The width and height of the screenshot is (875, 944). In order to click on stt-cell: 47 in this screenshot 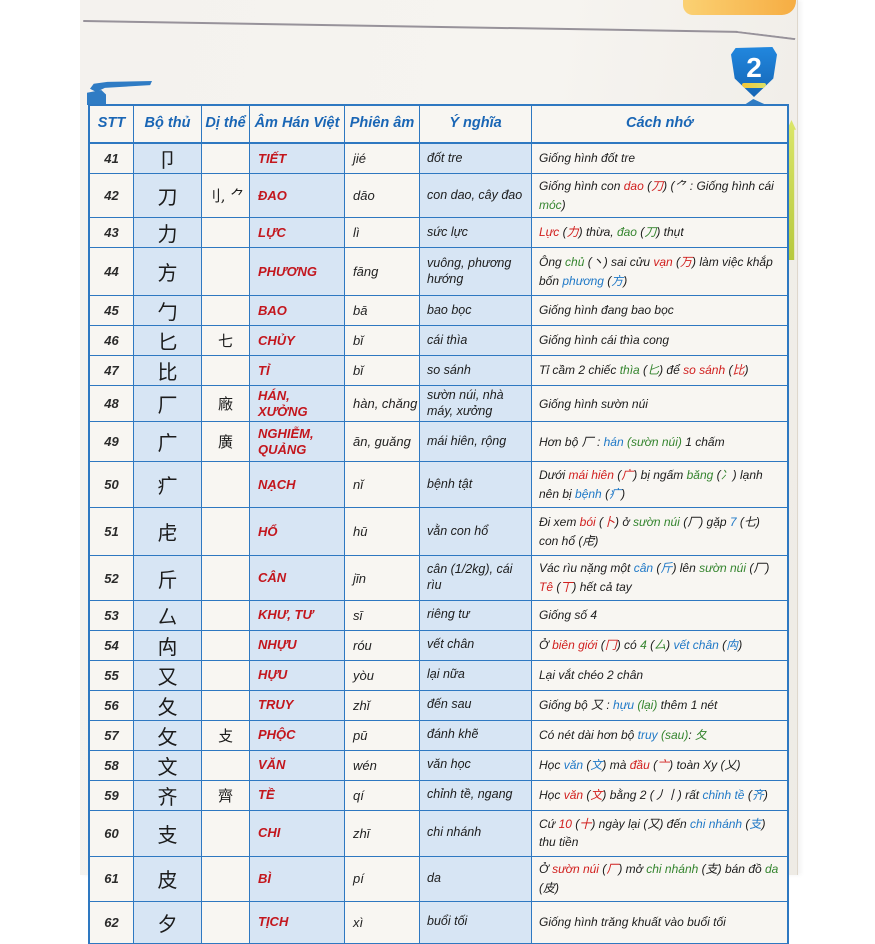, I will do `click(112, 371)`.